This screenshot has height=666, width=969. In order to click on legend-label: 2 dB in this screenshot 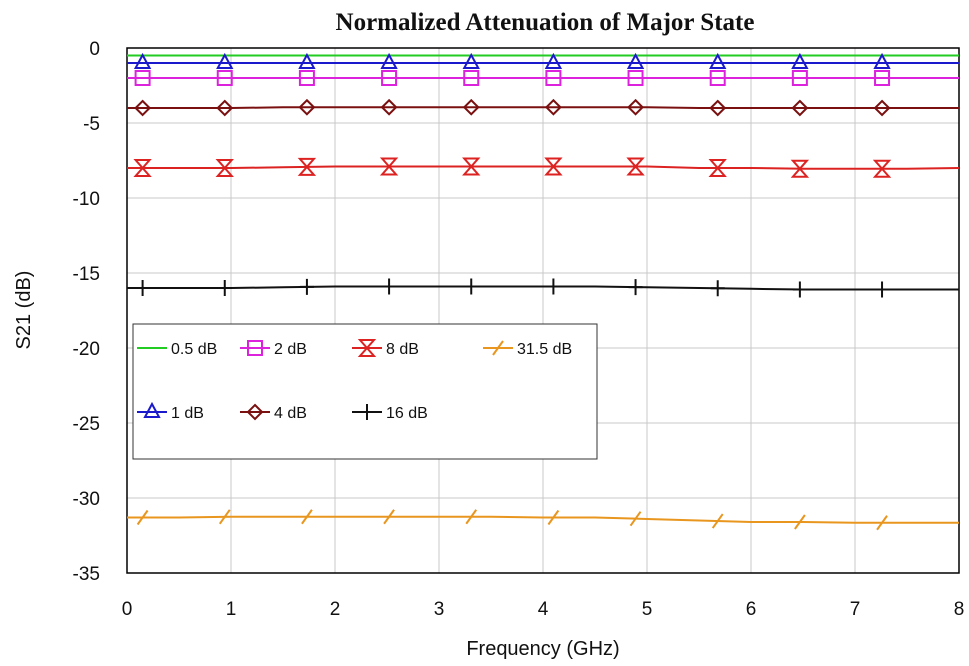, I will do `click(290, 349)`.